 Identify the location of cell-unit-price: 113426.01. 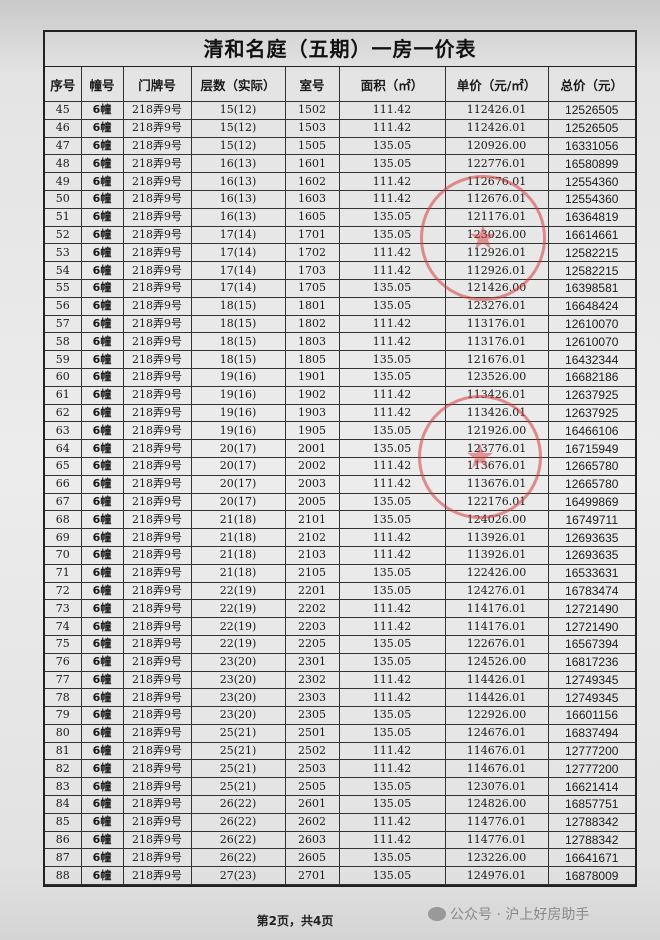
(496, 395).